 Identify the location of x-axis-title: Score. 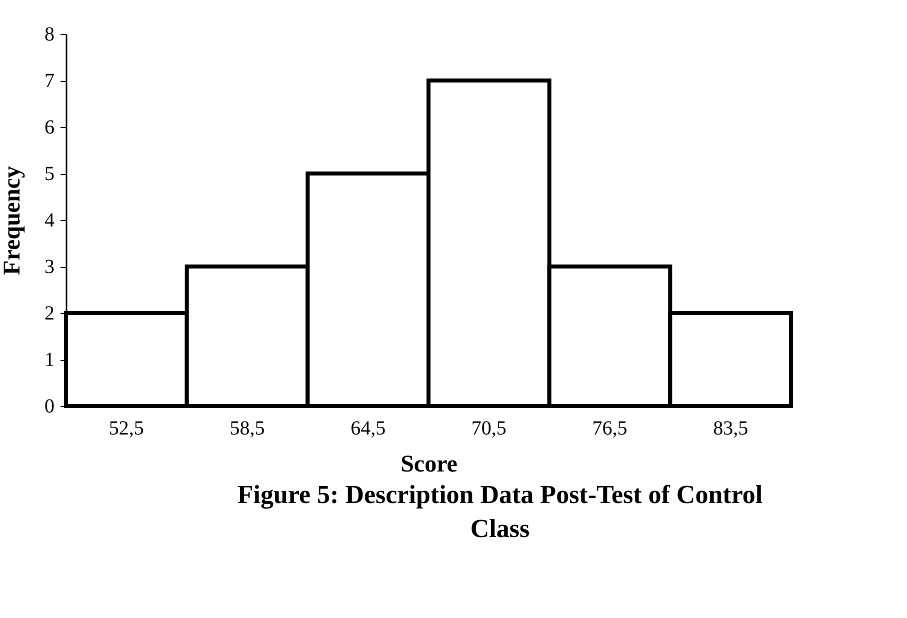
(429, 465).